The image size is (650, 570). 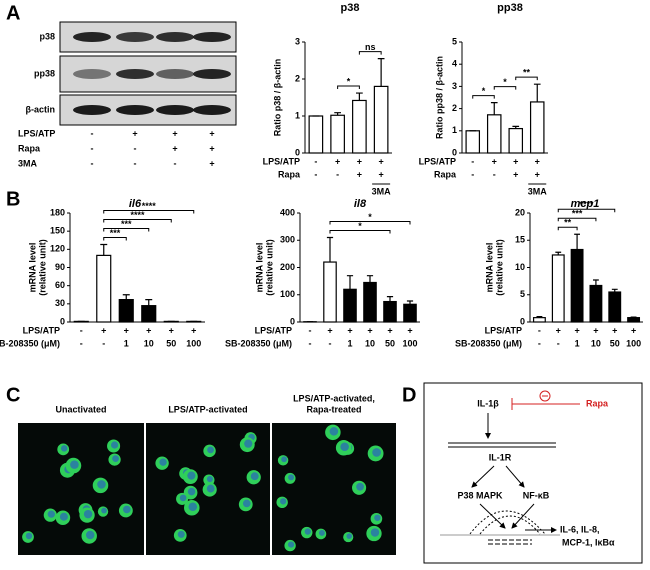 What do you see at coordinates (515, 476) in the screenshot?
I see `arrow` at bounding box center [515, 476].